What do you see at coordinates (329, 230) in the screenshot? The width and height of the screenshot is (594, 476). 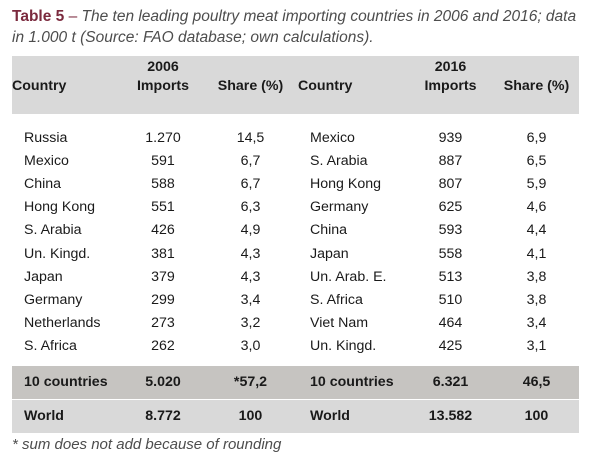 I see `country-2016: China` at bounding box center [329, 230].